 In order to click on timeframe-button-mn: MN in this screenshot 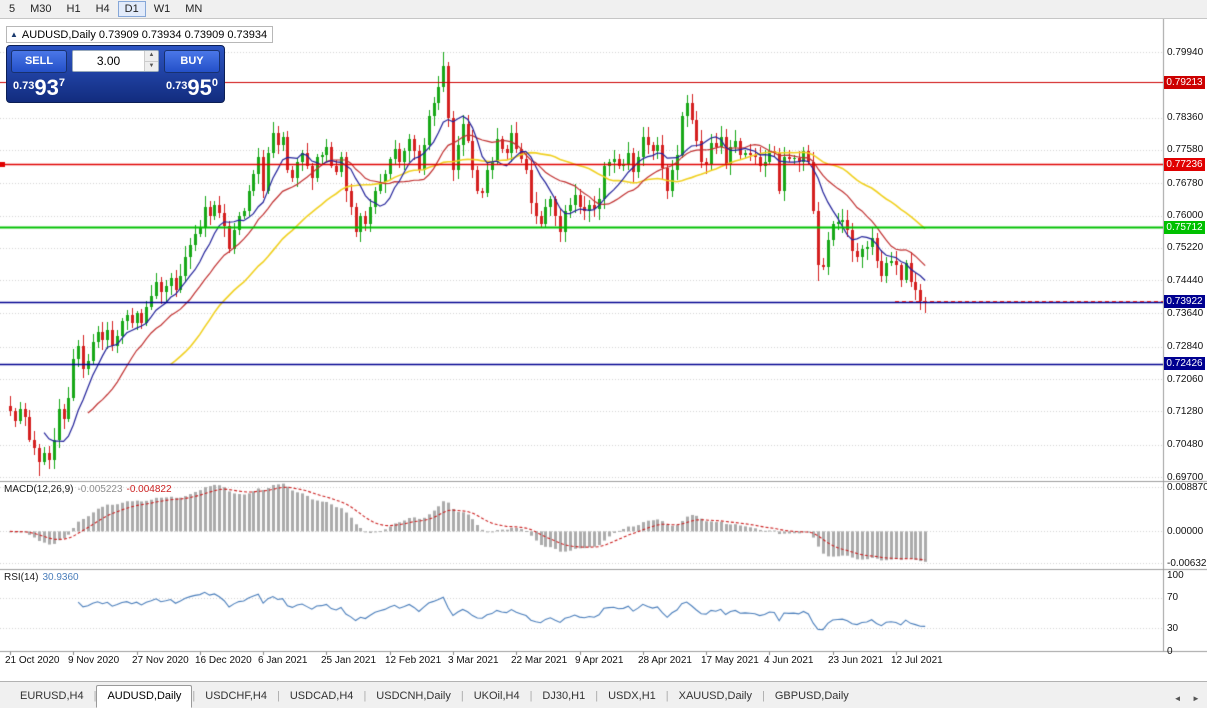, I will do `click(194, 9)`.